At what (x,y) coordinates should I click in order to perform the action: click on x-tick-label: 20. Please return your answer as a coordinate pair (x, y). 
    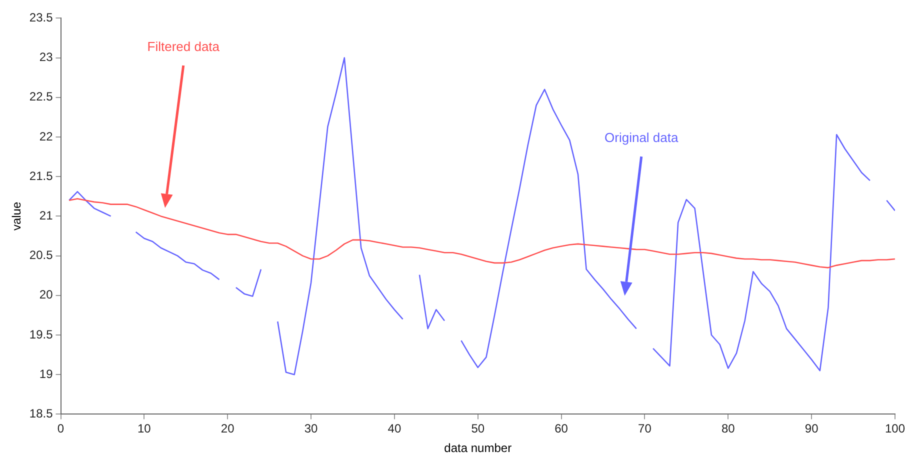
    Looking at the image, I should click on (227, 429).